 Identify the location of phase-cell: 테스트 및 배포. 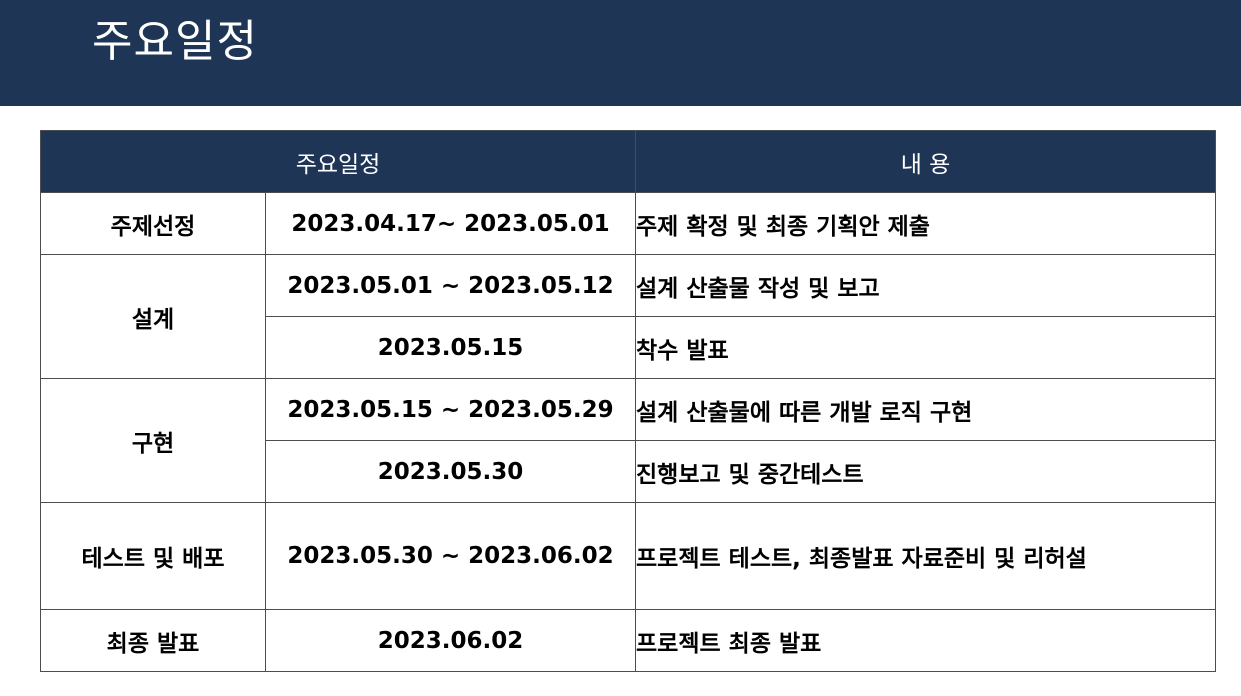
(153, 556).